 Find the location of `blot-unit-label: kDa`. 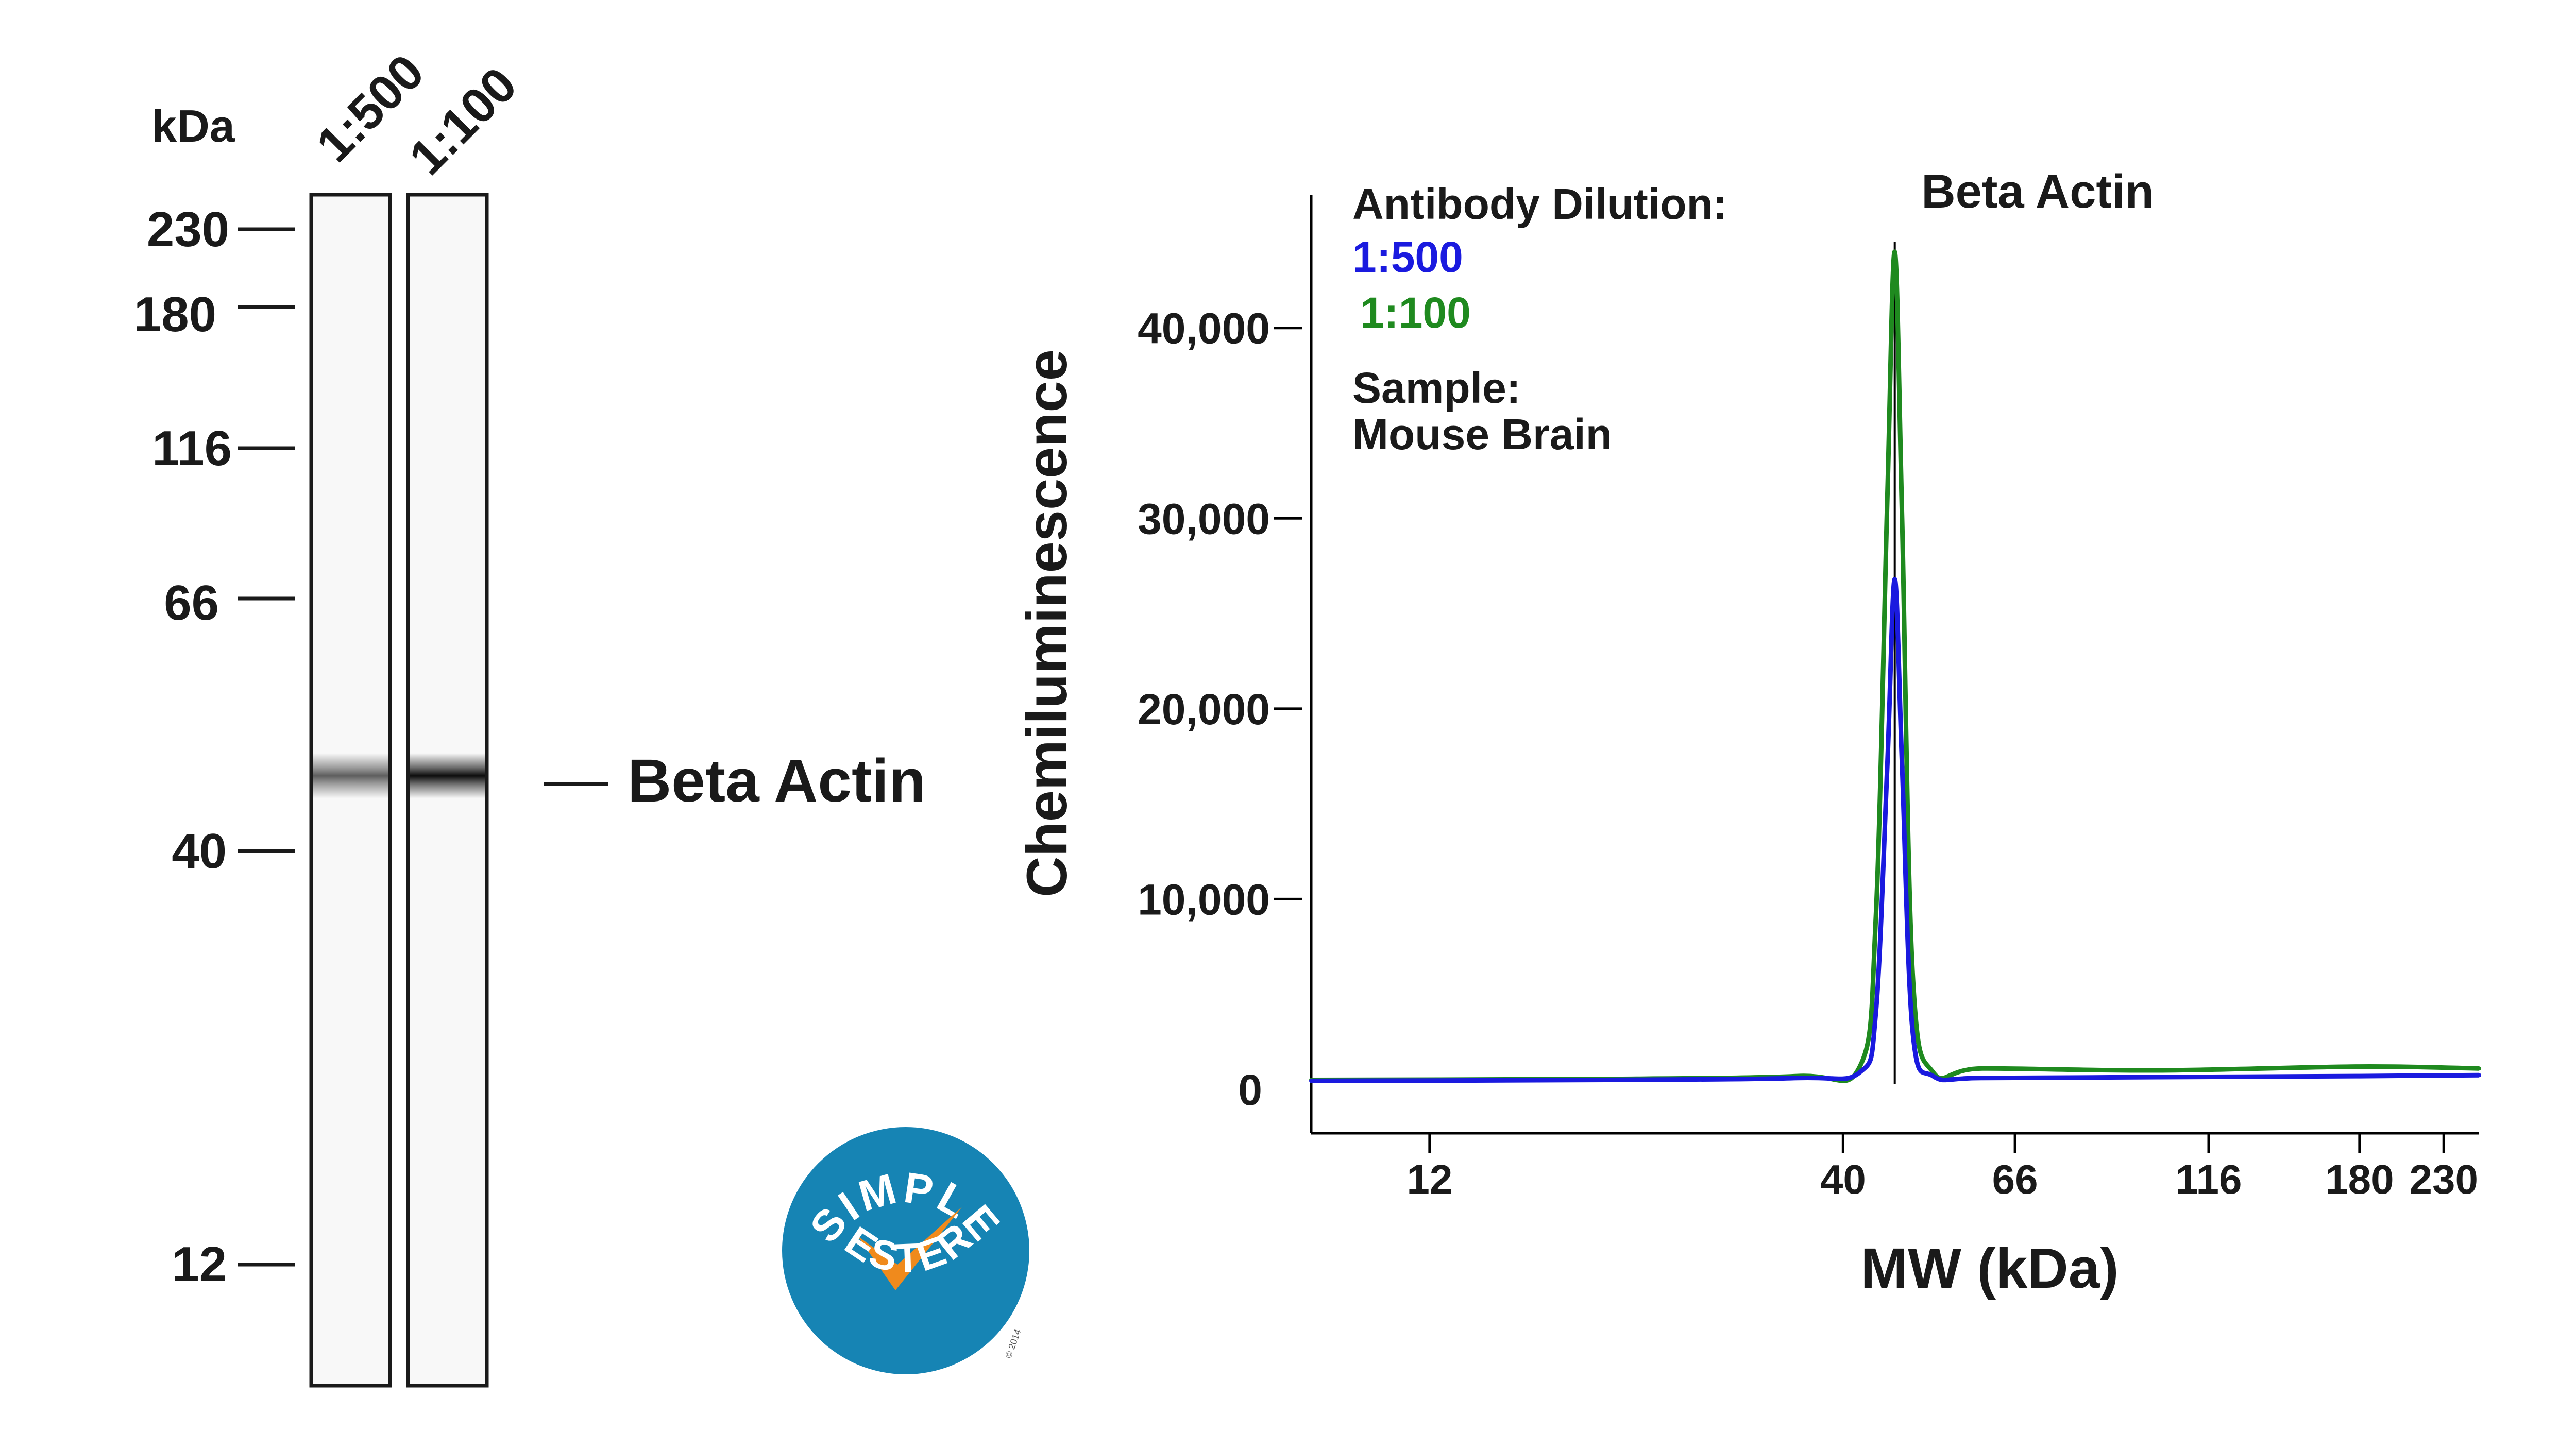

blot-unit-label: kDa is located at coordinates (193, 126).